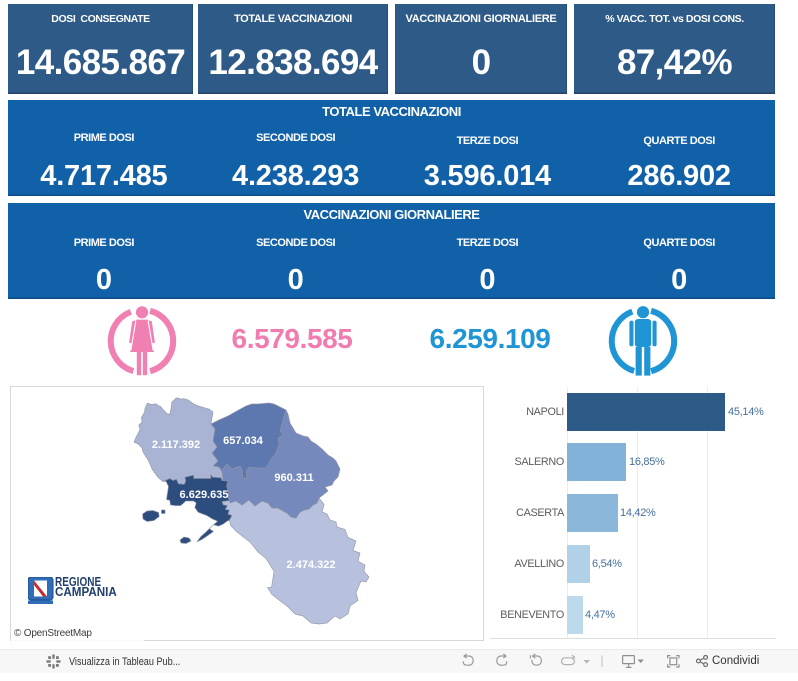 The height and width of the screenshot is (681, 798). I want to click on svg-text: 2.117.392, so click(176, 445).